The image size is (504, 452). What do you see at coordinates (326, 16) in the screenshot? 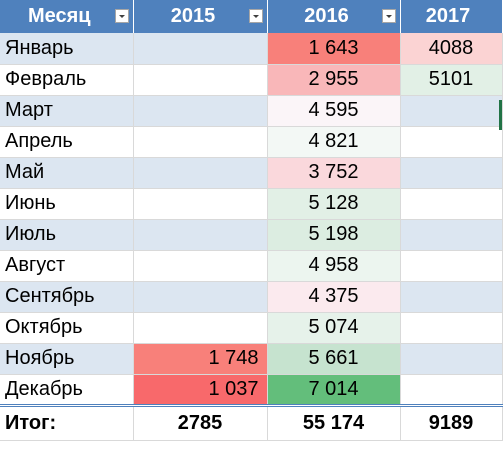
I see `header-2016-label: 2016` at bounding box center [326, 16].